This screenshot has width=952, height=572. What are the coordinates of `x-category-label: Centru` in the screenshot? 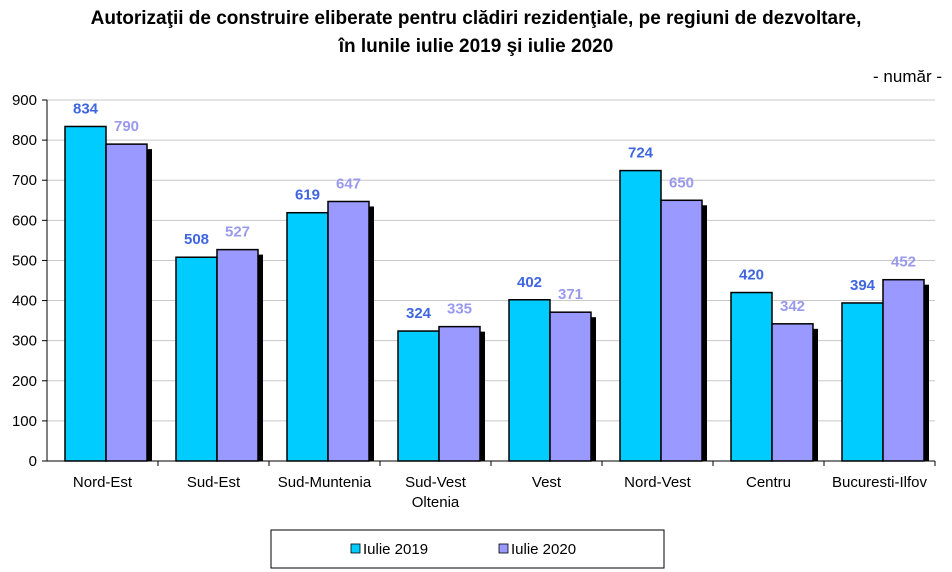 It's located at (768, 482).